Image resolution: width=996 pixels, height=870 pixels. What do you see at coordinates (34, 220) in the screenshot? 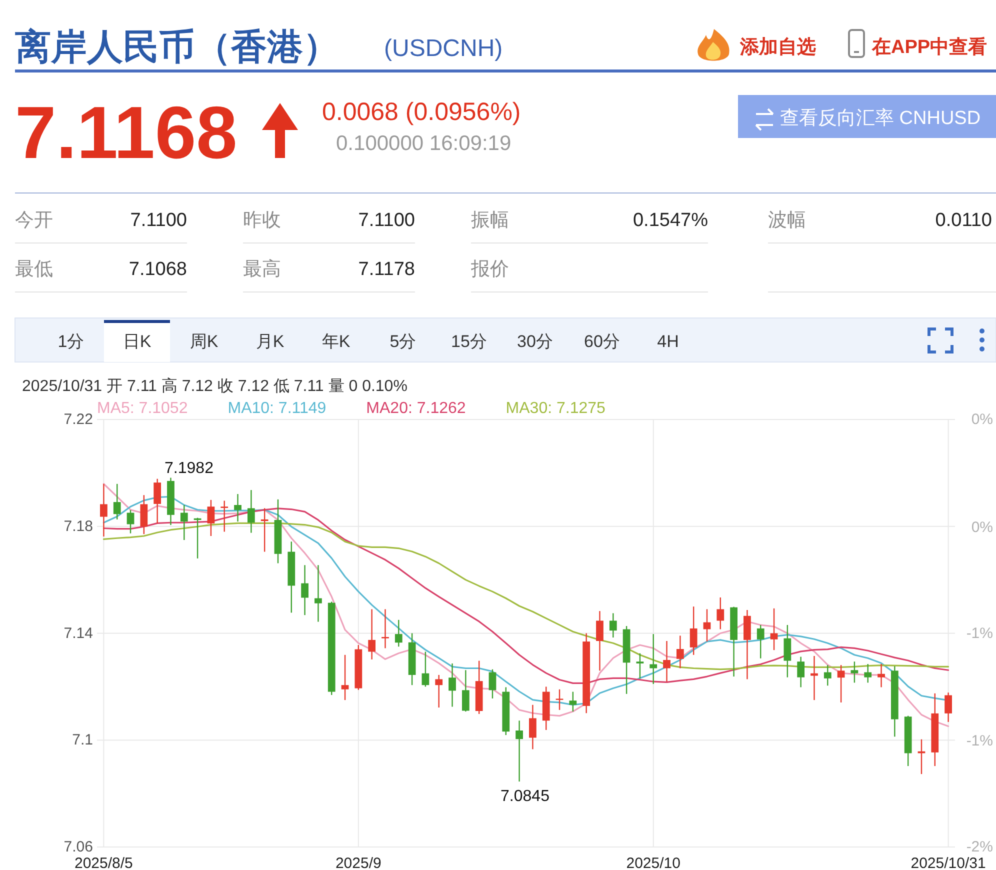
I see `text: 今开` at bounding box center [34, 220].